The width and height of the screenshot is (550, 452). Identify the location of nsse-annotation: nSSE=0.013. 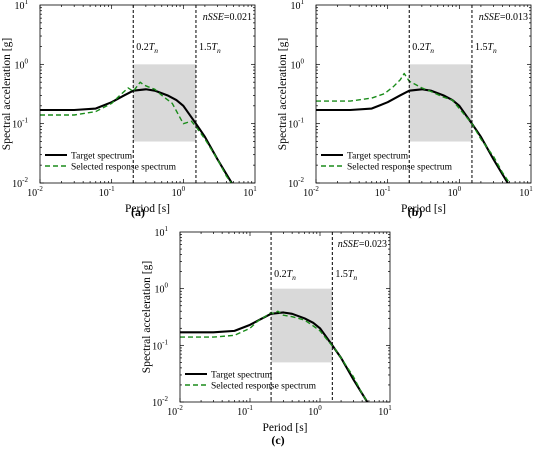
(503, 17).